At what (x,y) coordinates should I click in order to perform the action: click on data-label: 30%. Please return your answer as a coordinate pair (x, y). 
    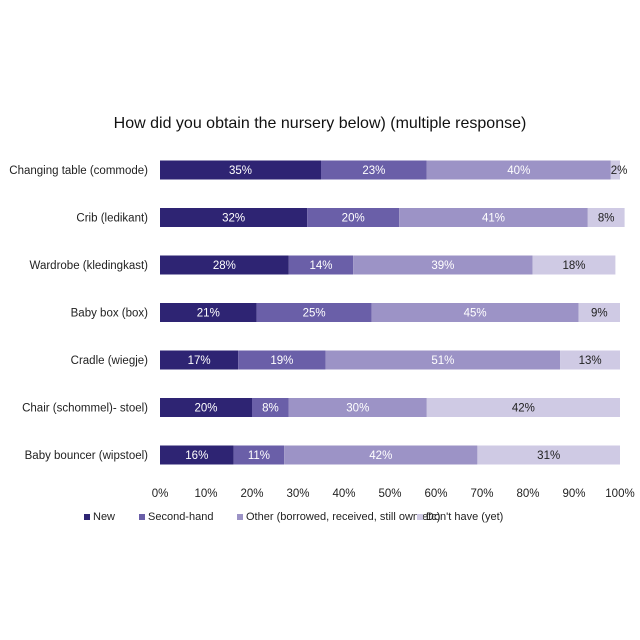
    Looking at the image, I should click on (357, 409).